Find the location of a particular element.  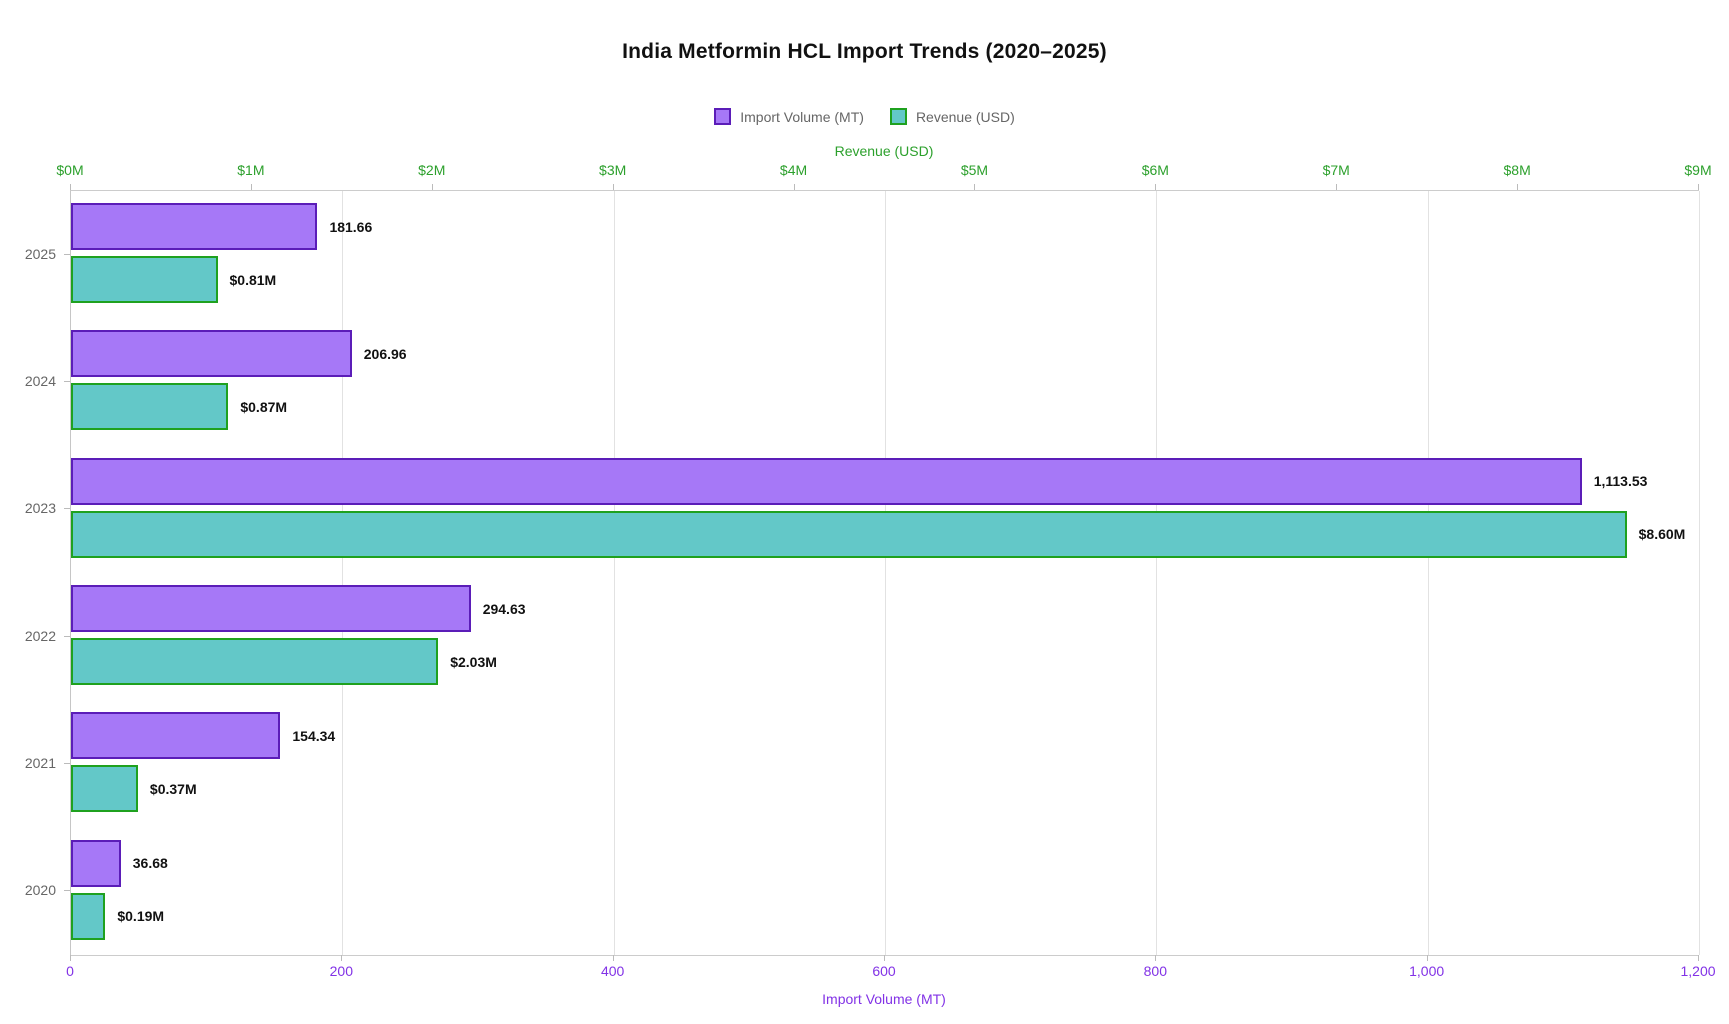

bottom-axis-tick-label: 800 is located at coordinates (1155, 971).